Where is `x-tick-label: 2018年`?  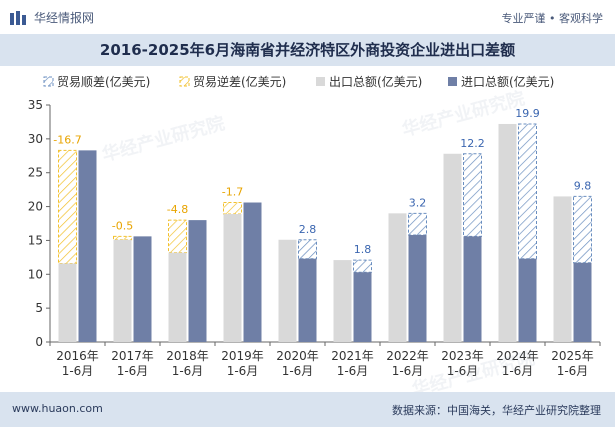 x-tick-label: 2018年 is located at coordinates (187, 356).